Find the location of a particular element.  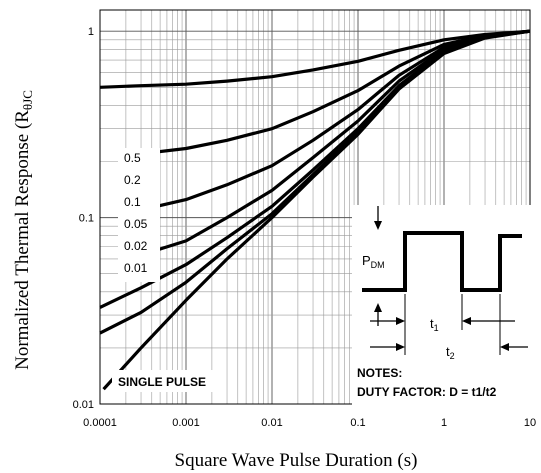

legend-background is located at coordinates (139, 215).